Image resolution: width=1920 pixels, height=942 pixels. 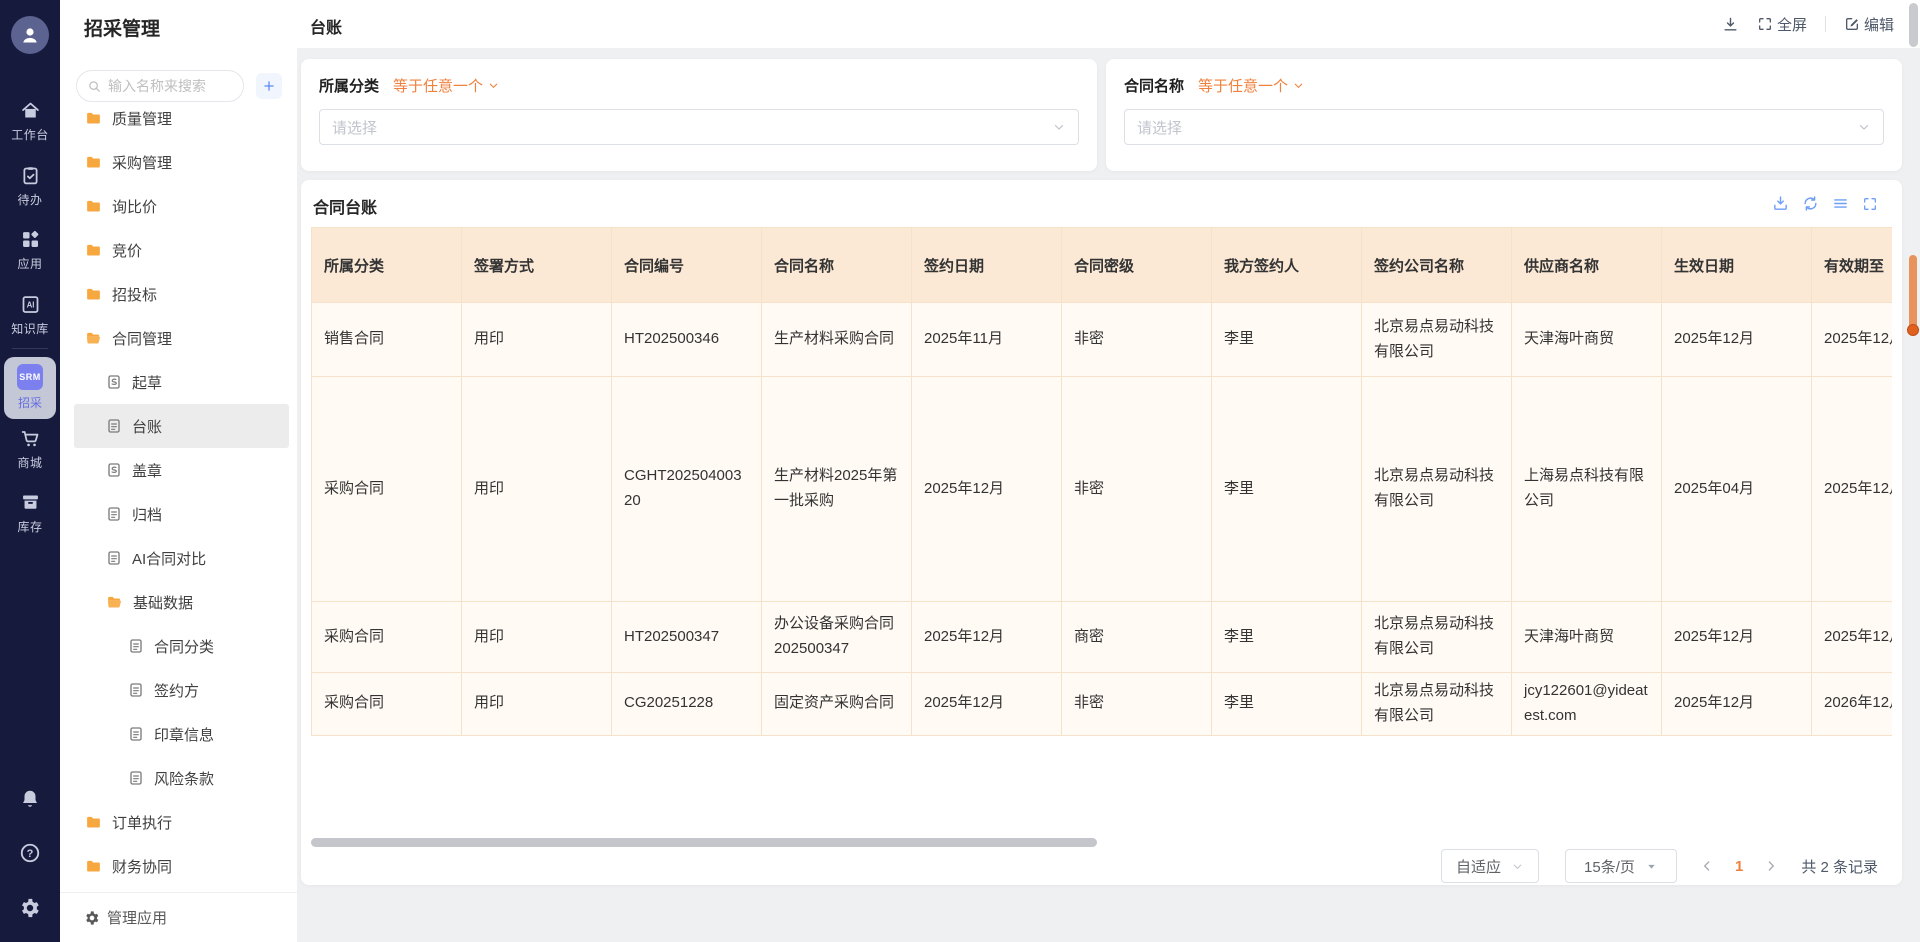 I want to click on document-icon, so click(x=114, y=426).